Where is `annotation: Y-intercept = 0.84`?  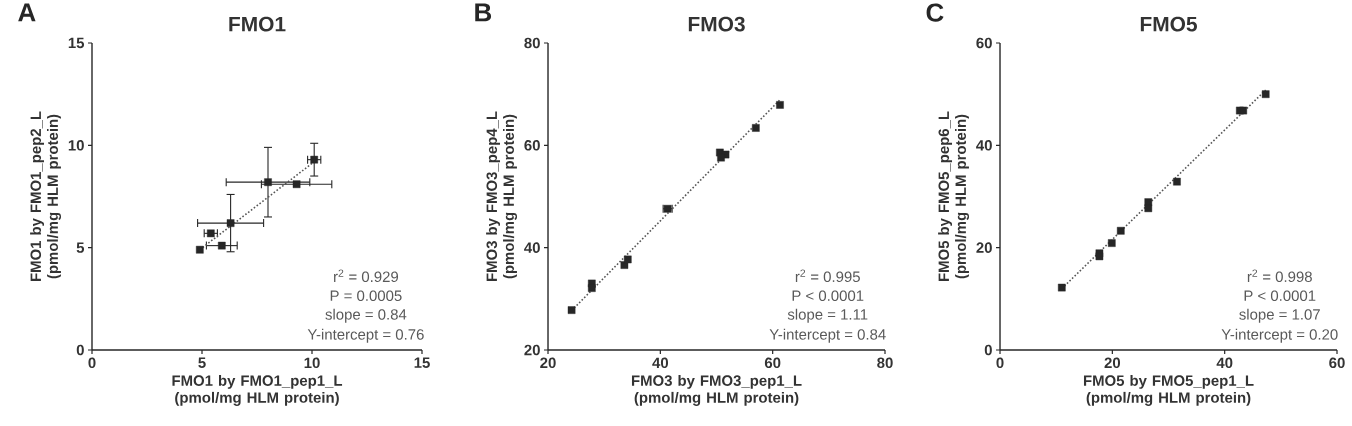
annotation: Y-intercept = 0.84 is located at coordinates (827, 335).